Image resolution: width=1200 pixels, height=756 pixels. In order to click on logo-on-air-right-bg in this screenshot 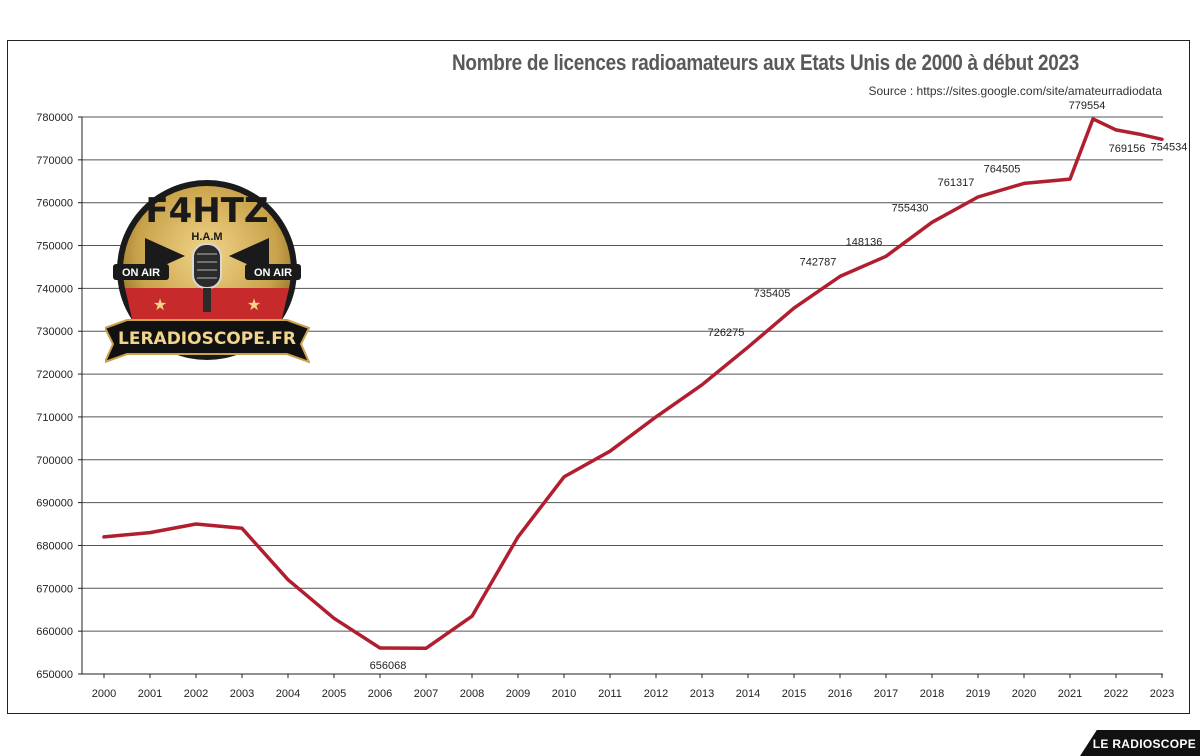, I will do `click(273, 272)`.